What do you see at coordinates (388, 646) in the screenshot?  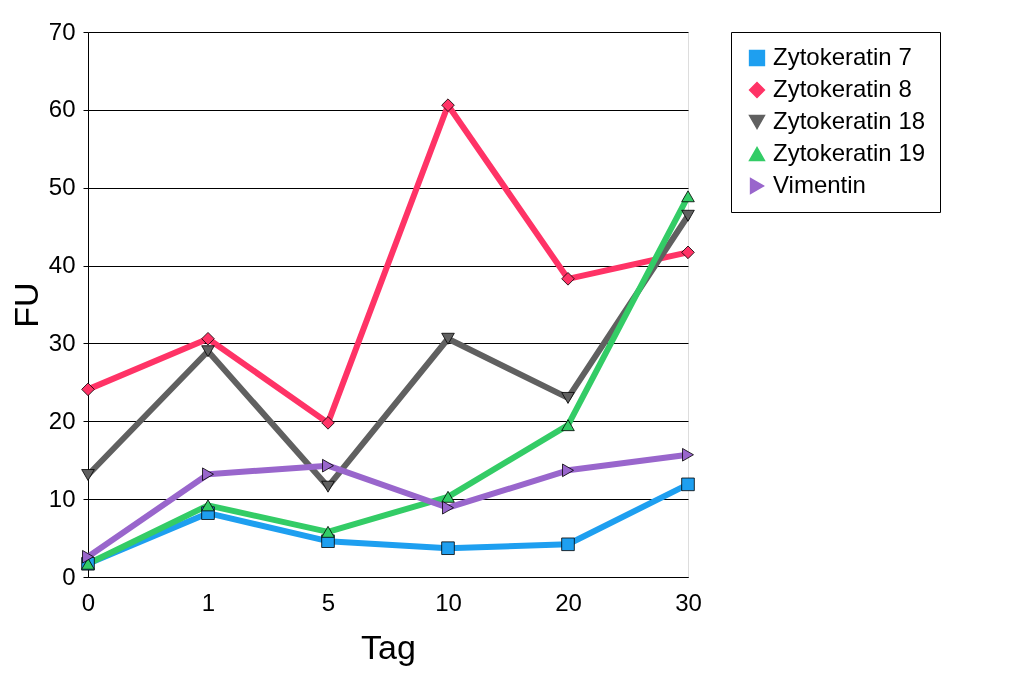 I see `x-axis-title: Tag` at bounding box center [388, 646].